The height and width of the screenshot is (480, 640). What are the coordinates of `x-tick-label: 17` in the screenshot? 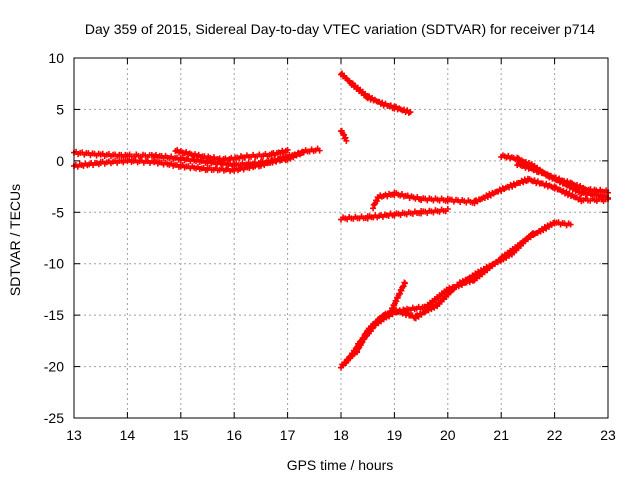 It's located at (288, 435).